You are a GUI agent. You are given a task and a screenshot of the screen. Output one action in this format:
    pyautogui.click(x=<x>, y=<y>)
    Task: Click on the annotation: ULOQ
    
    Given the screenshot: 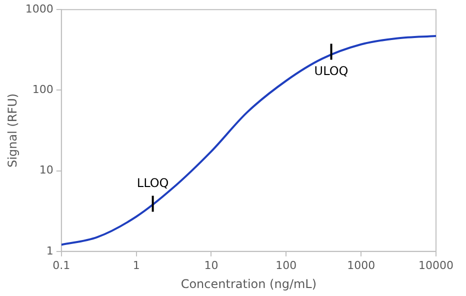 What is the action you would take?
    pyautogui.click(x=331, y=71)
    